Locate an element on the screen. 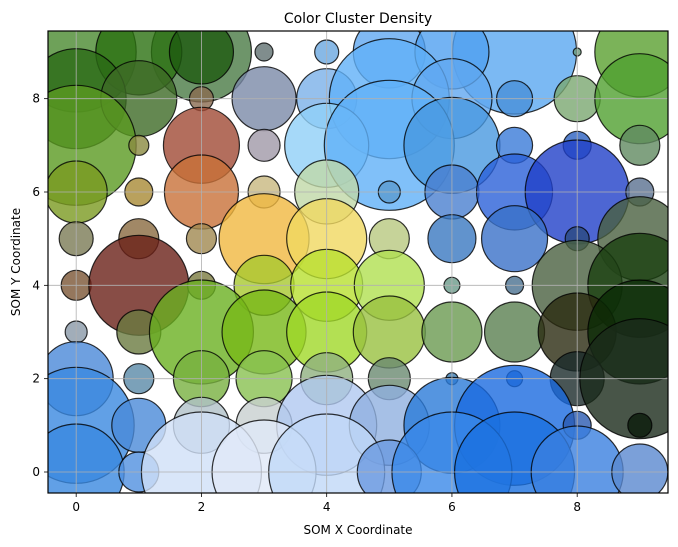  x-tick-label: 2 is located at coordinates (202, 507).